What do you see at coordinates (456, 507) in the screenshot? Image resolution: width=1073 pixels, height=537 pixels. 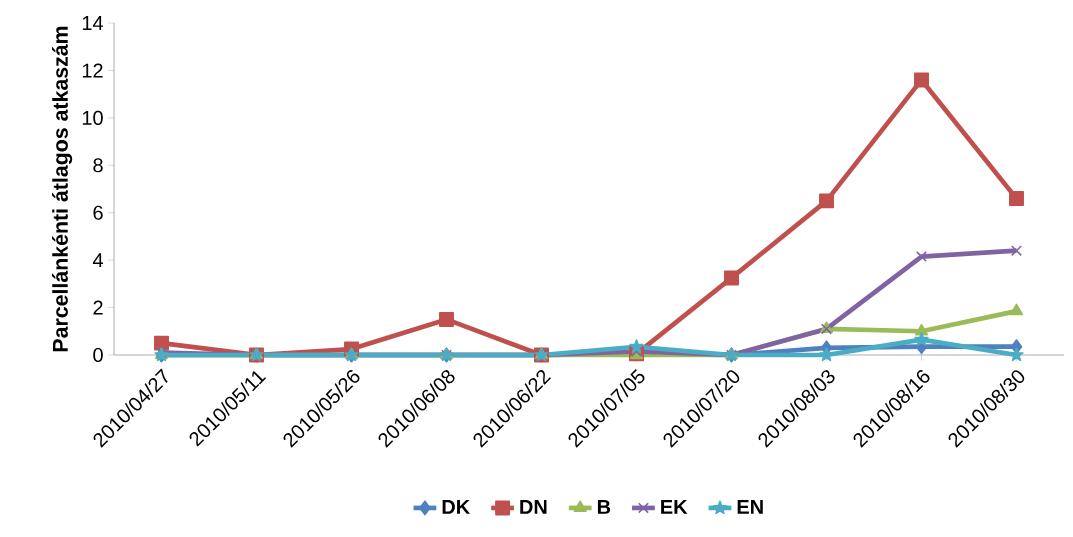 I see `legend-label: DK` at bounding box center [456, 507].